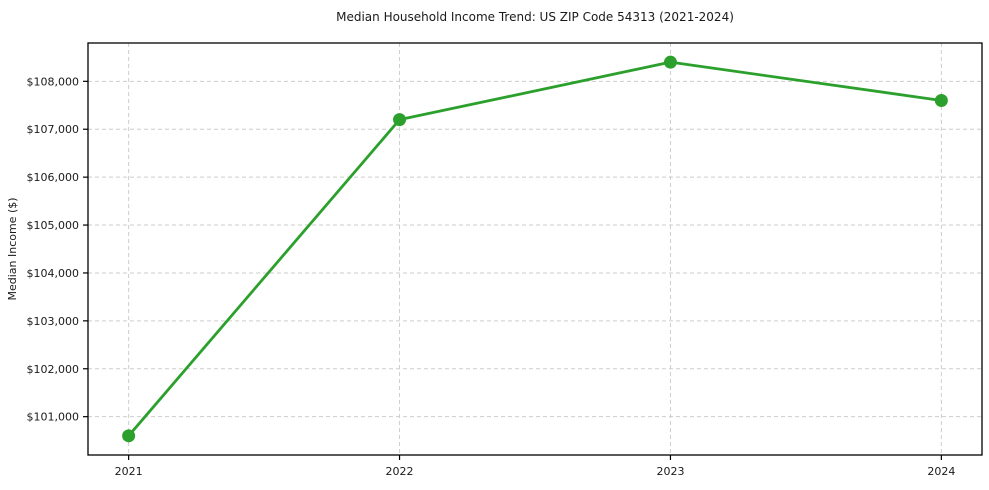 This screenshot has width=989, height=490. Describe the element at coordinates (53, 321) in the screenshot. I see `y-tick-label: $103,000` at that location.